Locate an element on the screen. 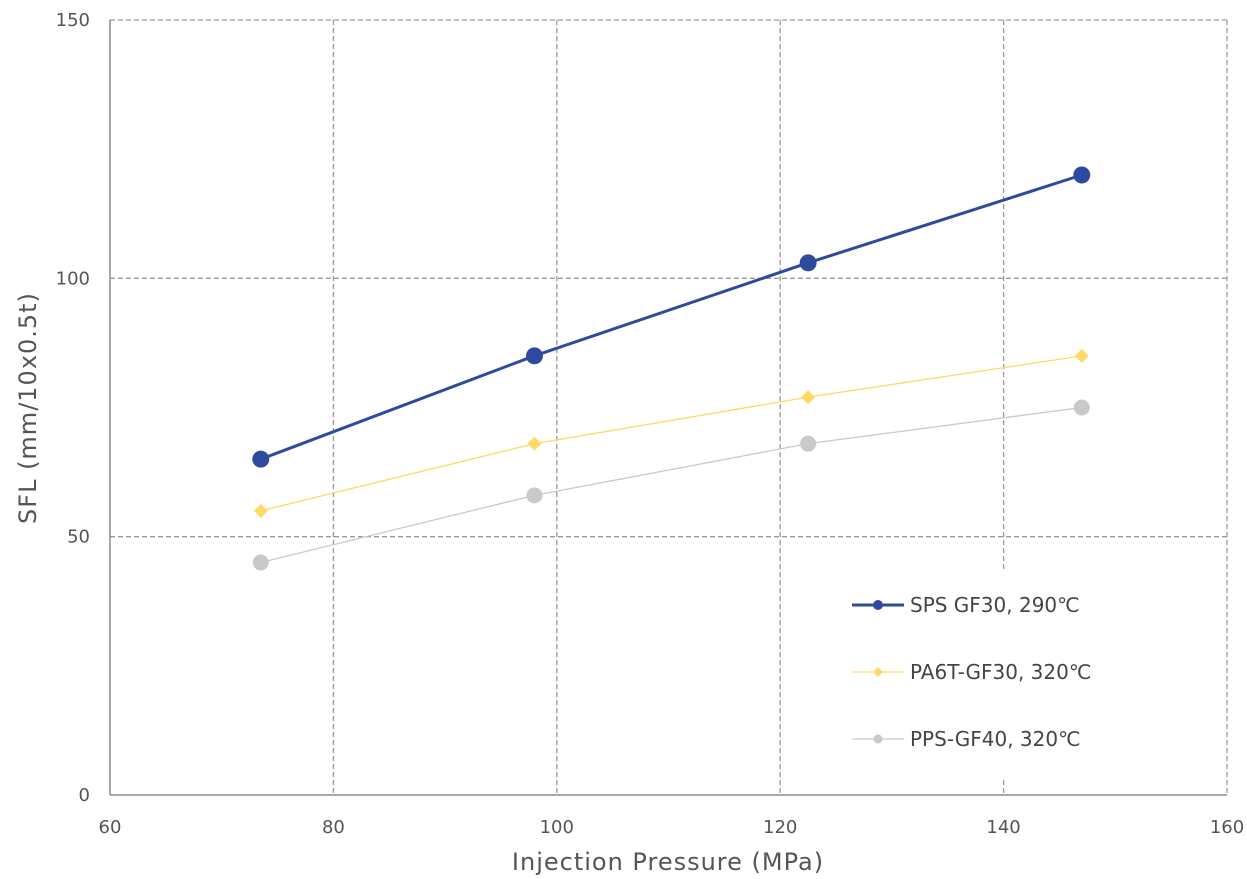 The image size is (1247, 879). y-tick-label: 100 is located at coordinates (73, 278).